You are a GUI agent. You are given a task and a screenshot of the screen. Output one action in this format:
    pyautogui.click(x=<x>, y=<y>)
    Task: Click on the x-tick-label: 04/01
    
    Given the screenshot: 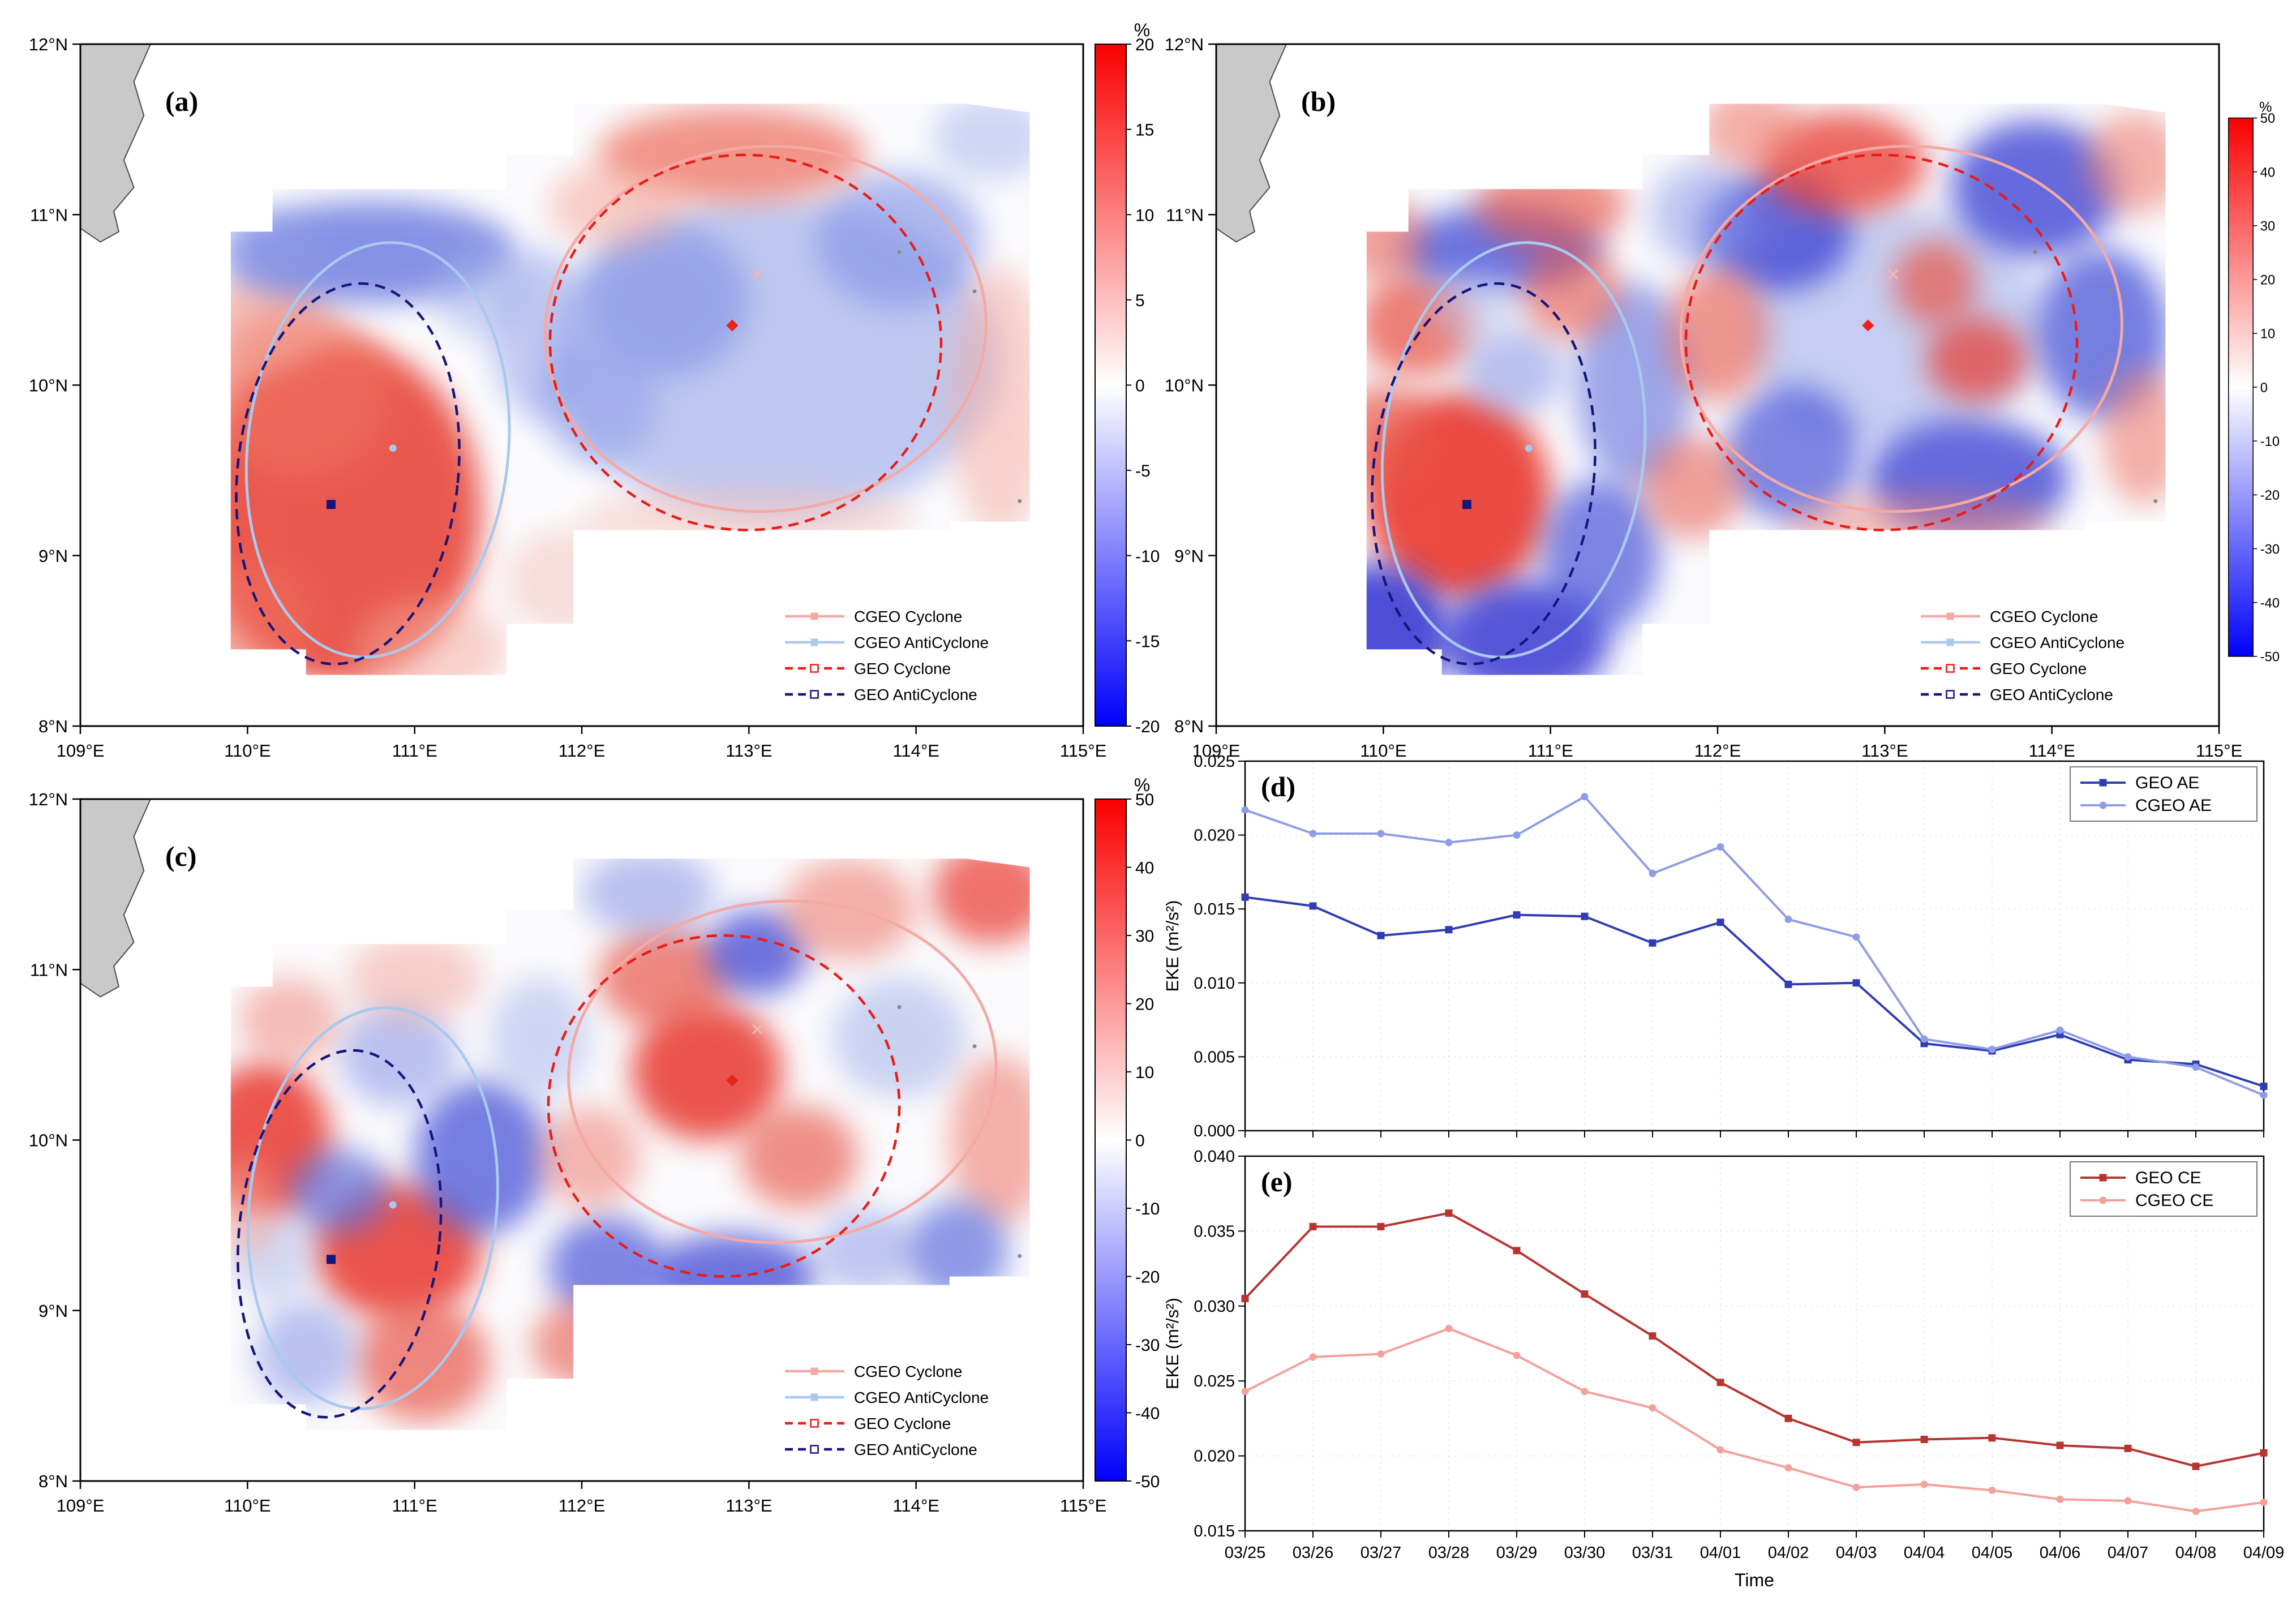 What is the action you would take?
    pyautogui.click(x=1721, y=1553)
    